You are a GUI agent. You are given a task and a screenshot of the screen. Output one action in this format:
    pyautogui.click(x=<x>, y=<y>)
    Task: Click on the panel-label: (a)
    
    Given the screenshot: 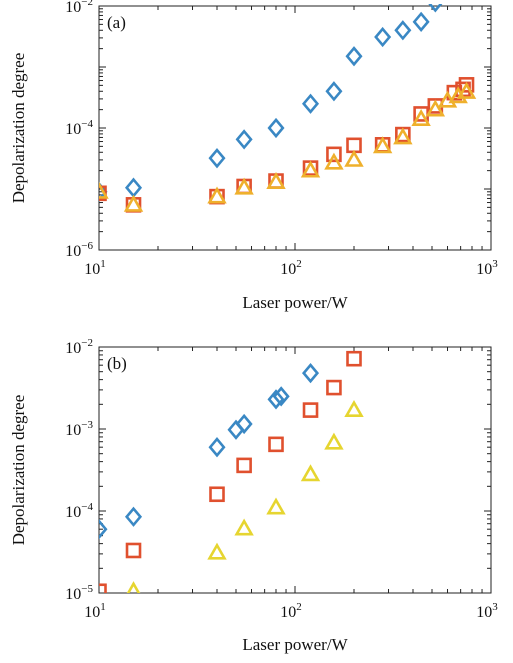 What is the action you would take?
    pyautogui.click(x=116, y=22)
    